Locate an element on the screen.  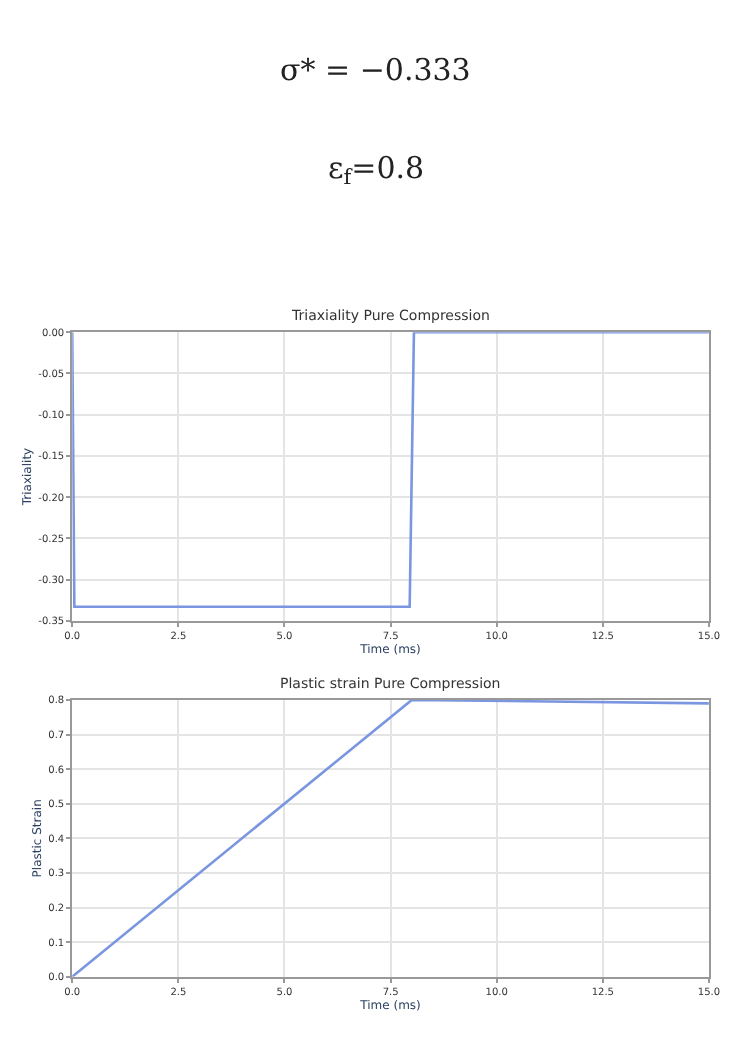
text: ε$_{f}$=0.8 is located at coordinates (376, 170).